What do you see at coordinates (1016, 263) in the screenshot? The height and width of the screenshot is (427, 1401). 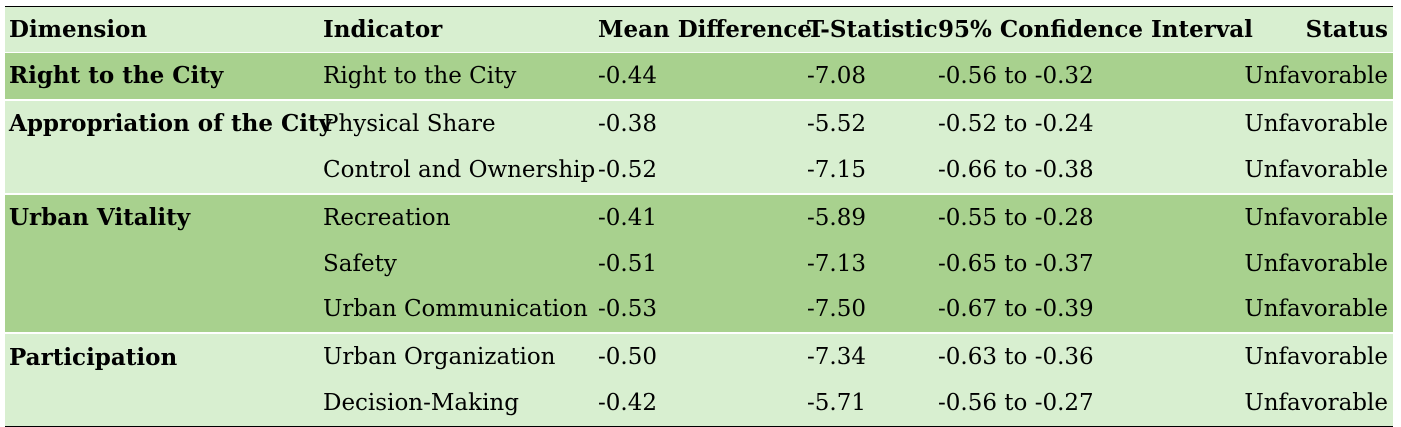 I see `ci-cell: -0.65 to -0.37` at bounding box center [1016, 263].